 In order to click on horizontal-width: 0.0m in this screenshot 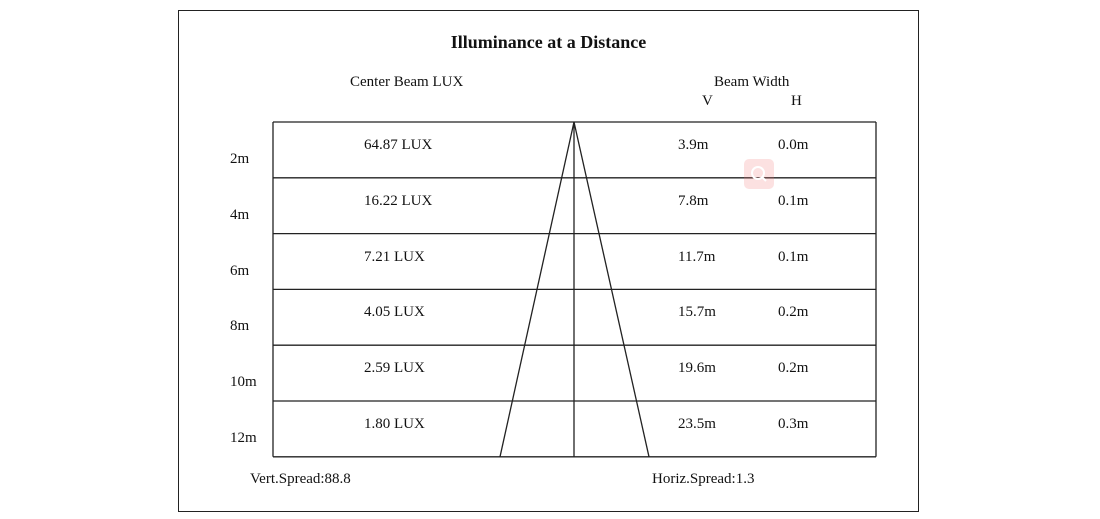, I will do `click(793, 145)`.